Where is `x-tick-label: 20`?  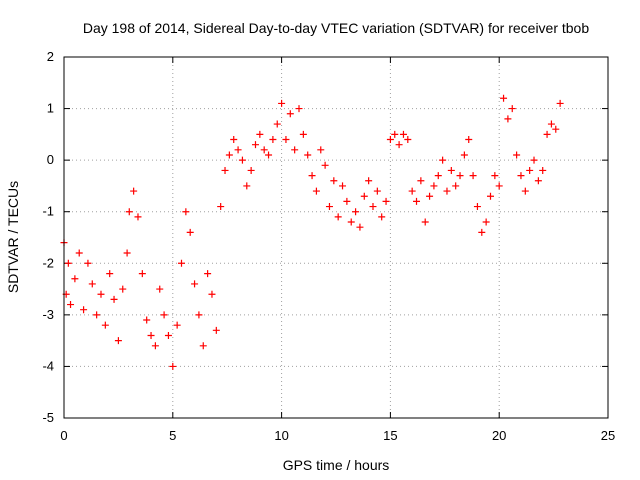 x-tick-label: 20 is located at coordinates (499, 435).